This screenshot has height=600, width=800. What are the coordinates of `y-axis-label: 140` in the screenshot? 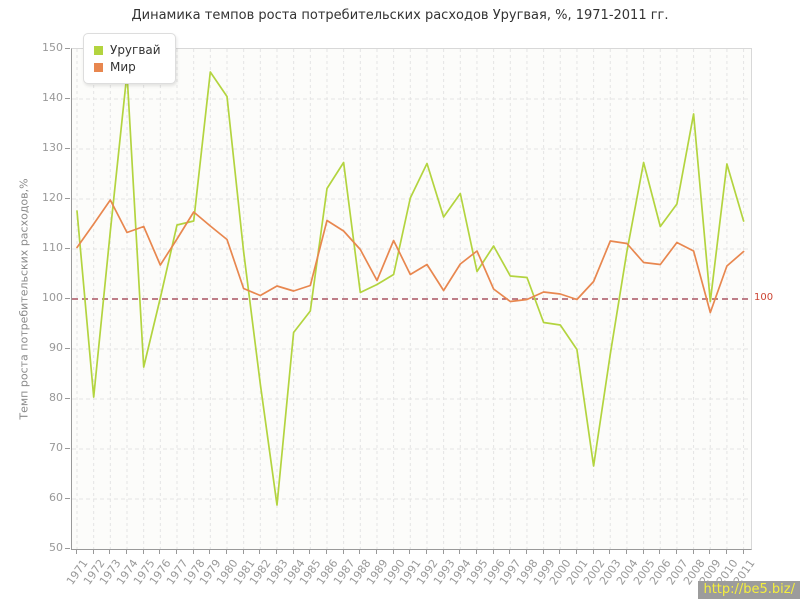 It's located at (52, 97).